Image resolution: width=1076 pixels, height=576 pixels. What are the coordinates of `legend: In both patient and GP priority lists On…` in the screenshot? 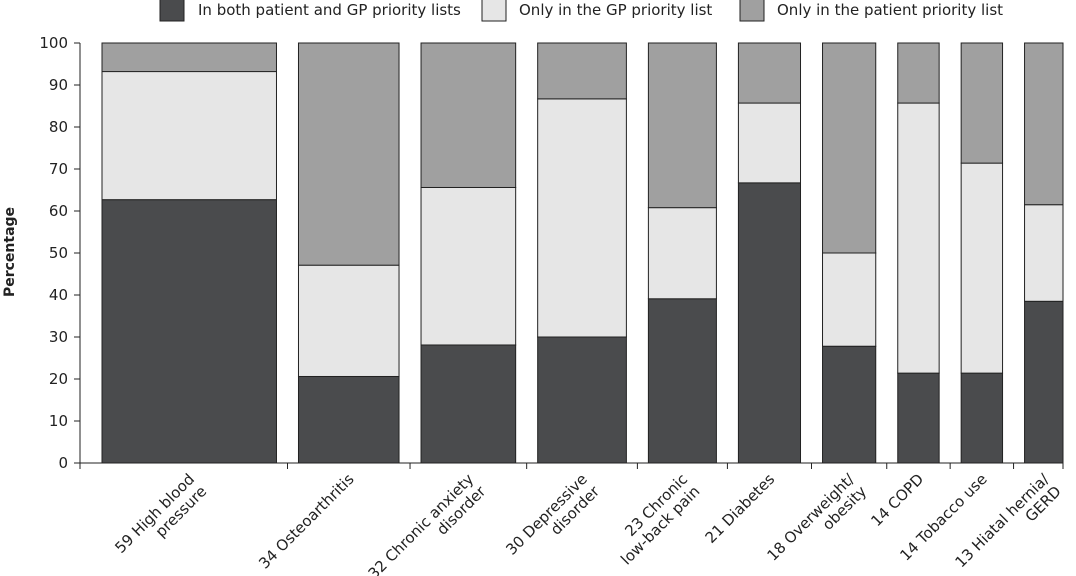 It's located at (581, 11).